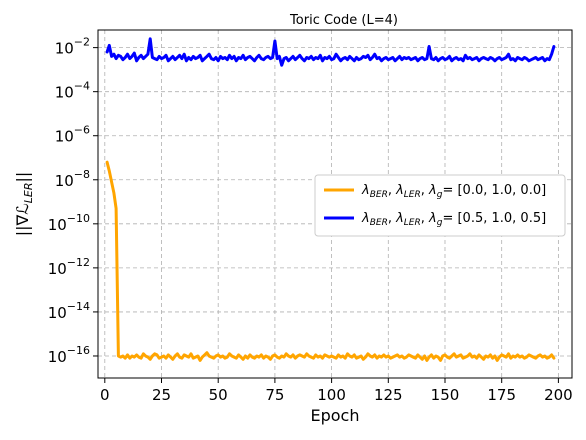  I want to click on x-tick-label: 75, so click(274, 395).